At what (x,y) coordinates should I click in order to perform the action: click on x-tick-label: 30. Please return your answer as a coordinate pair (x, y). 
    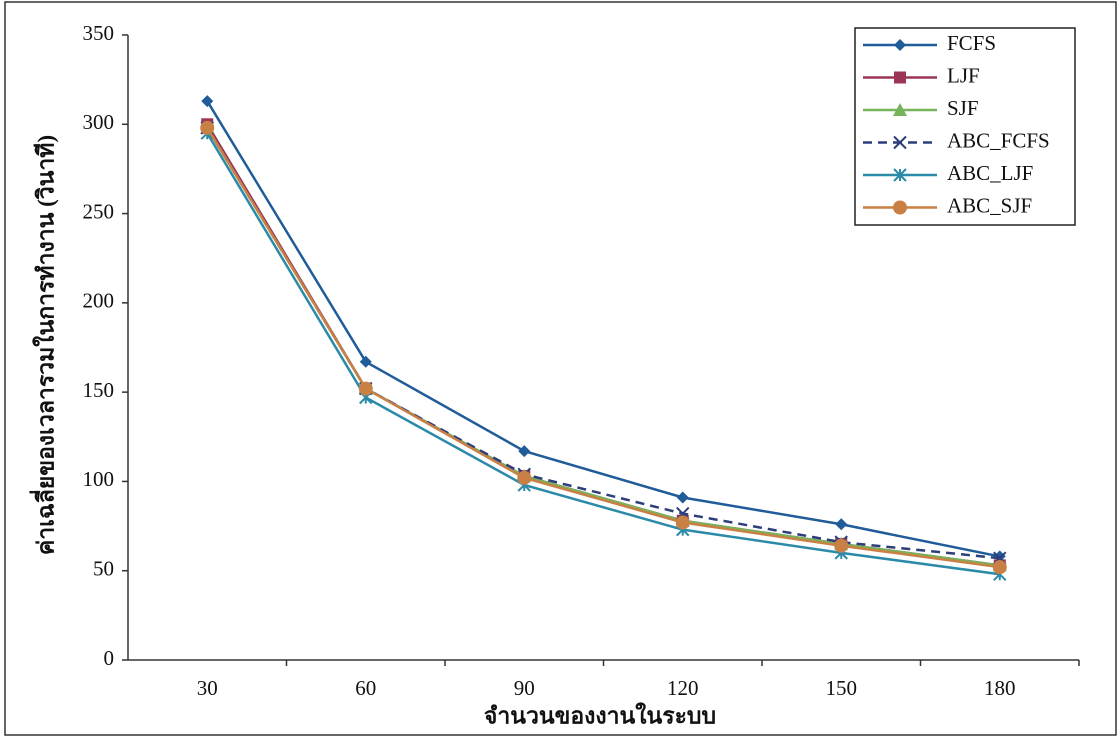
    Looking at the image, I should click on (207, 688).